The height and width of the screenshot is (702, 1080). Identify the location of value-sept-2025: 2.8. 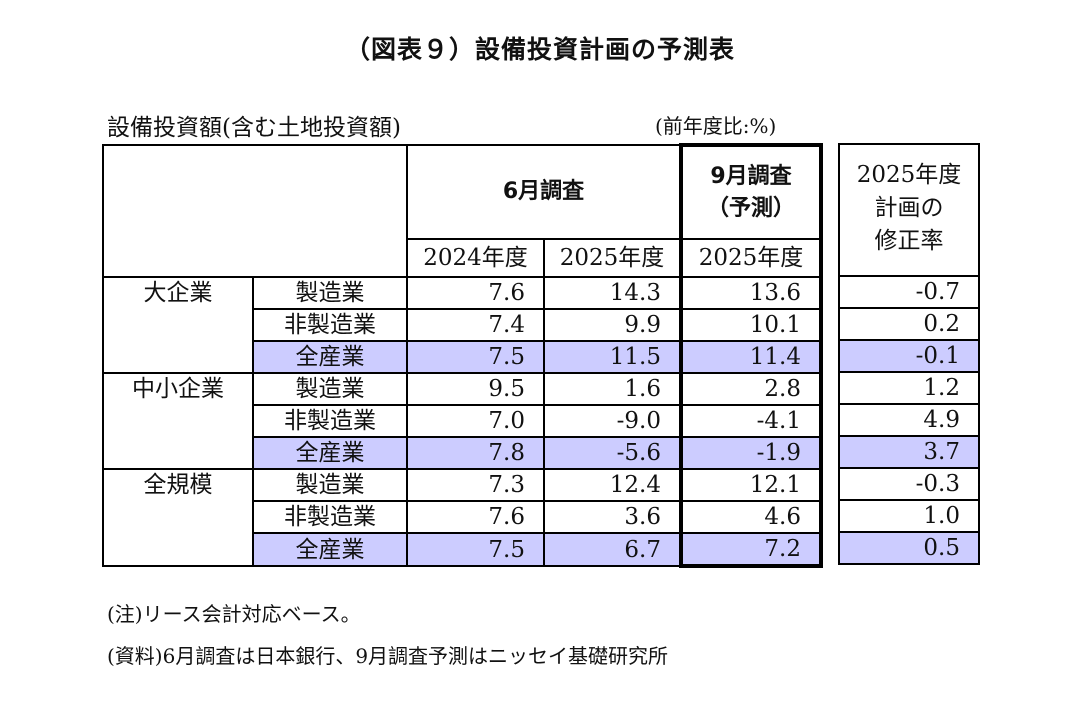
(751, 389).